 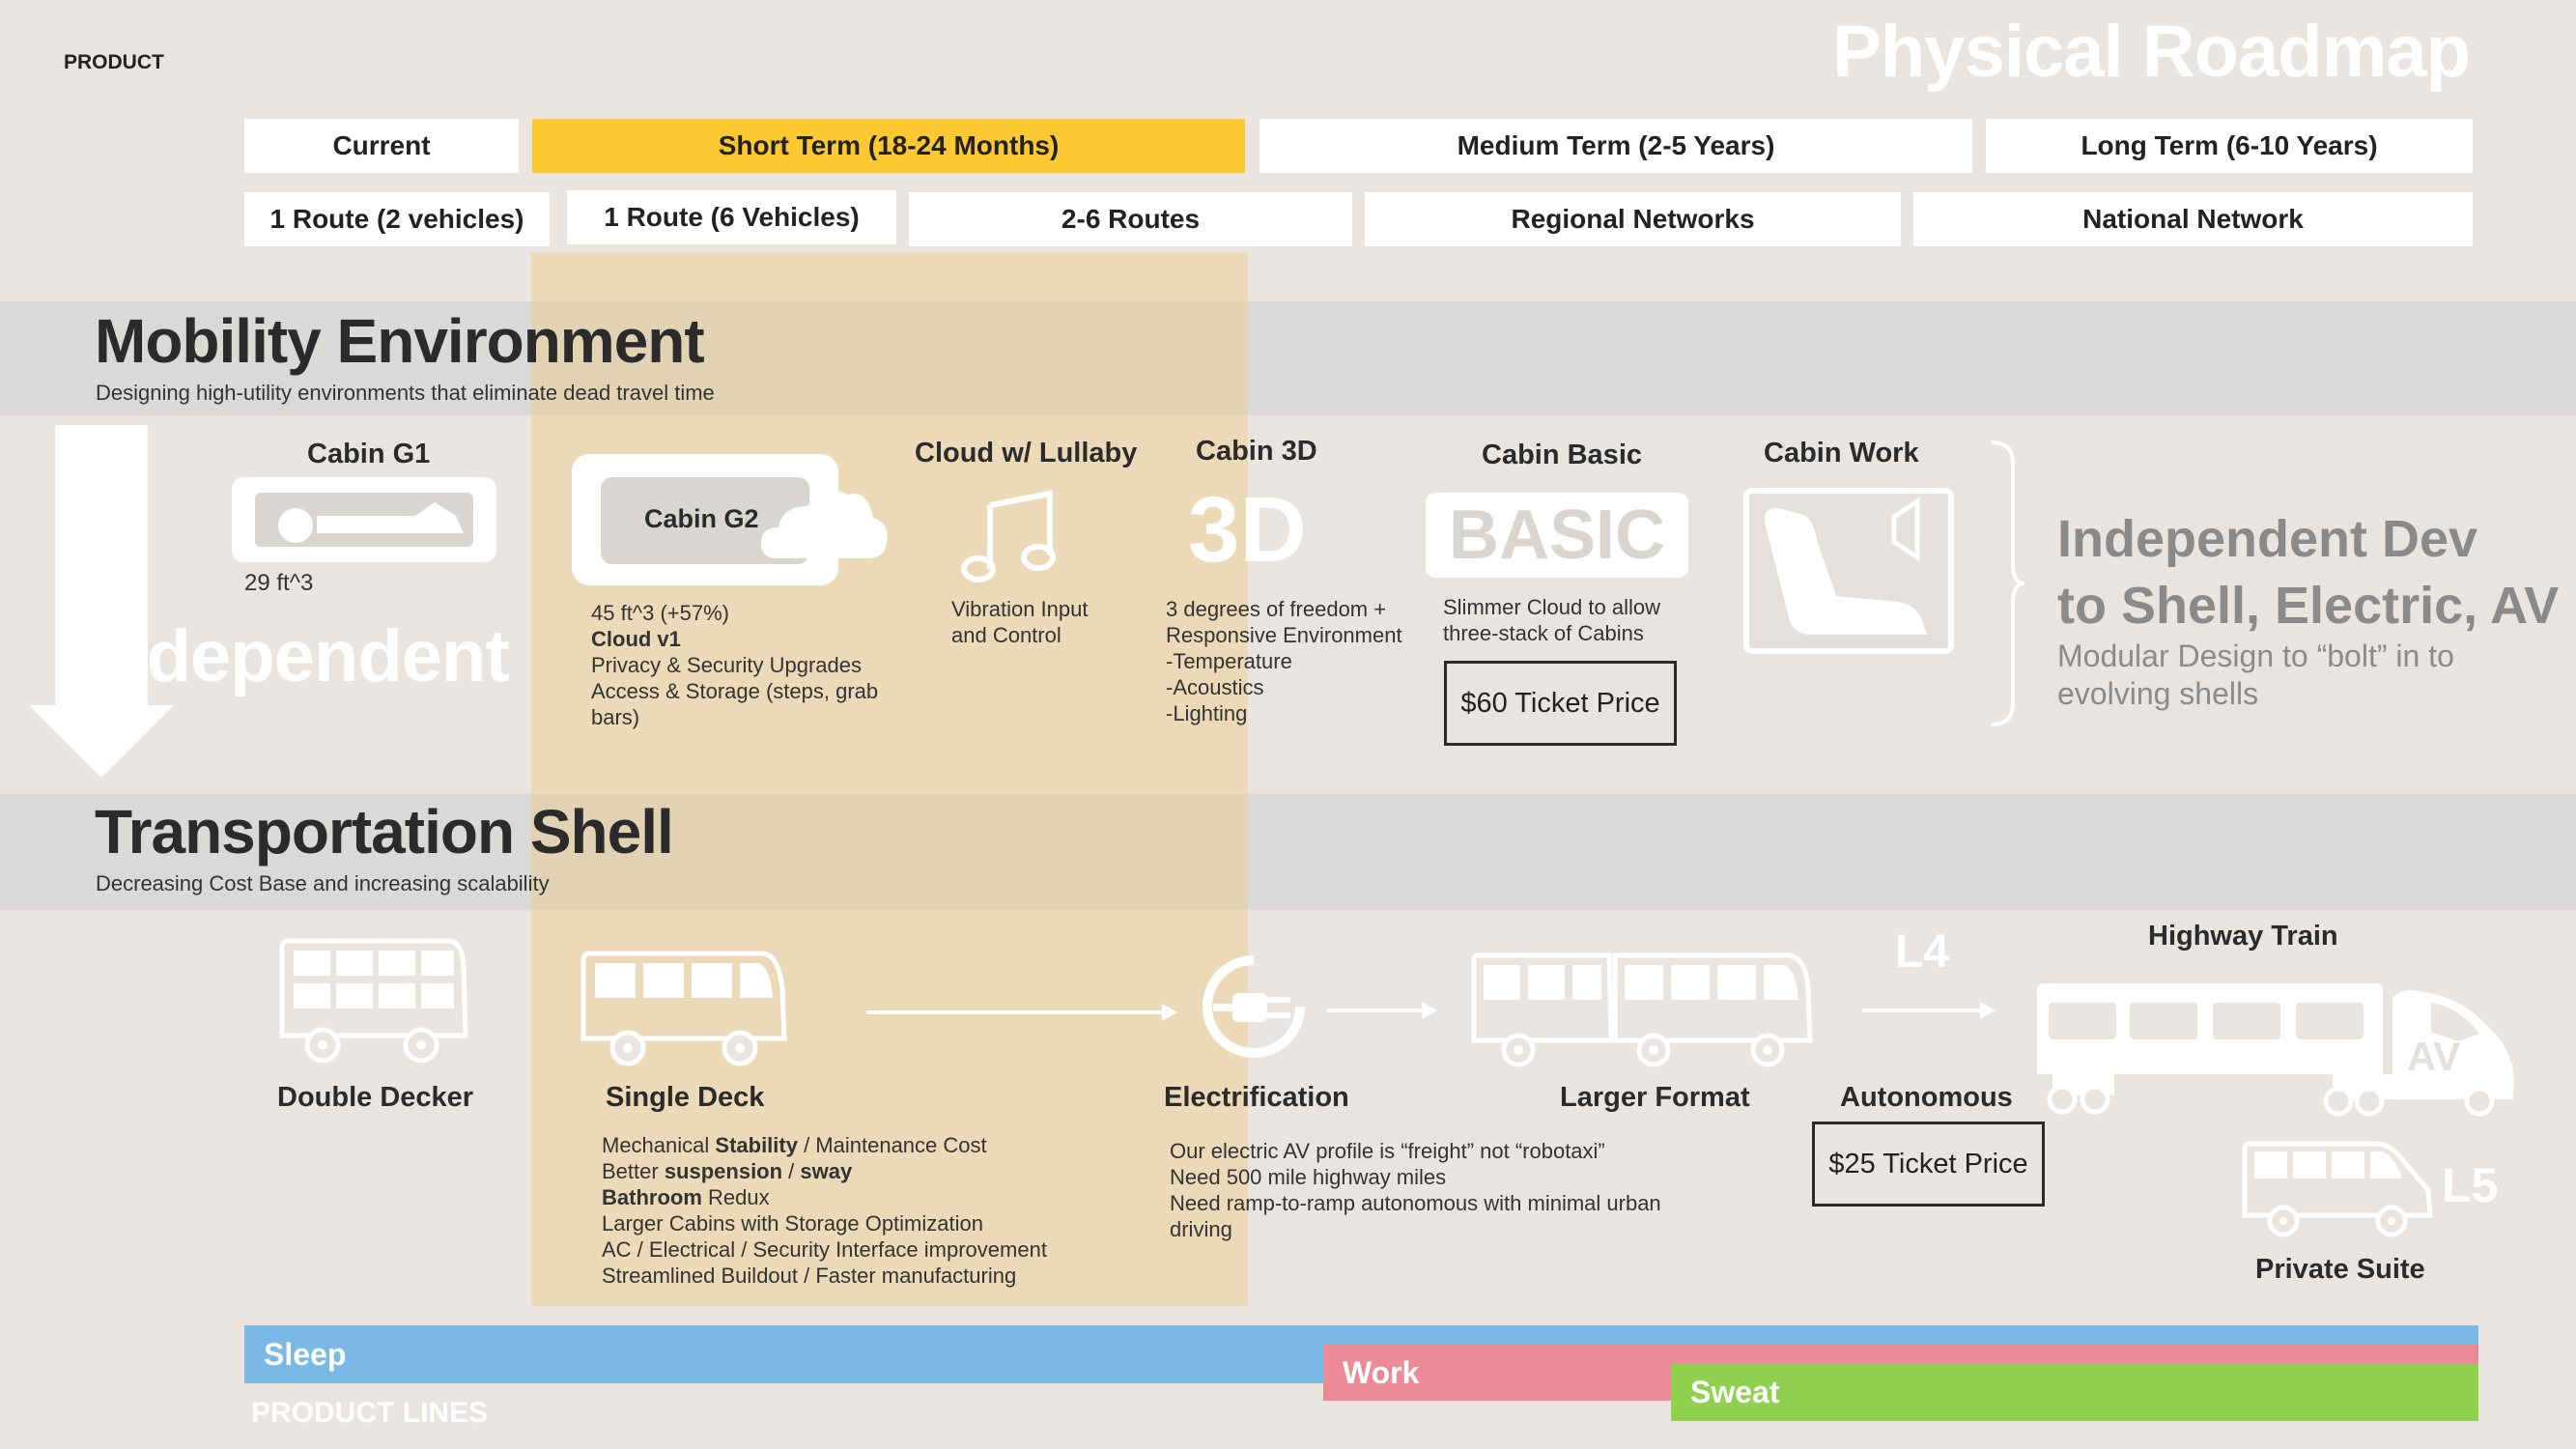 What do you see at coordinates (1560, 703) in the screenshot?
I see `cabin-basic-price: $60 Ticket Price` at bounding box center [1560, 703].